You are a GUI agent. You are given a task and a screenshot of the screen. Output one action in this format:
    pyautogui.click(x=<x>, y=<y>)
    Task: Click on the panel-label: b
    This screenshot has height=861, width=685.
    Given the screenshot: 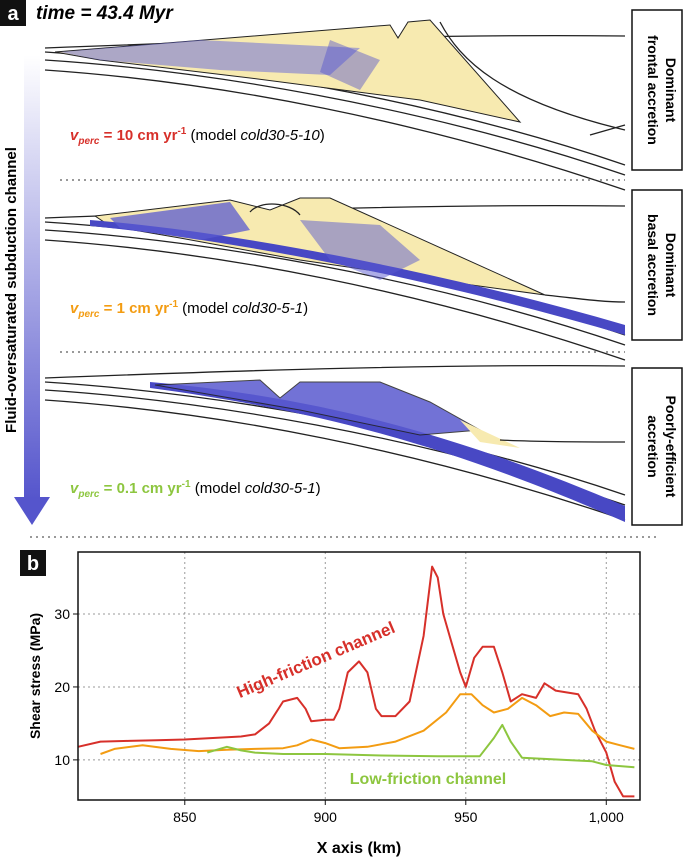 What is the action you would take?
    pyautogui.click(x=33, y=564)
    